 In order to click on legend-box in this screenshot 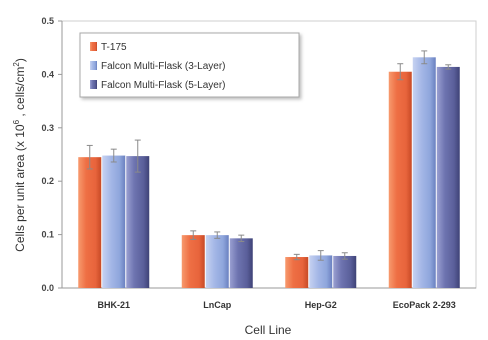, I will do `click(189, 65)`.